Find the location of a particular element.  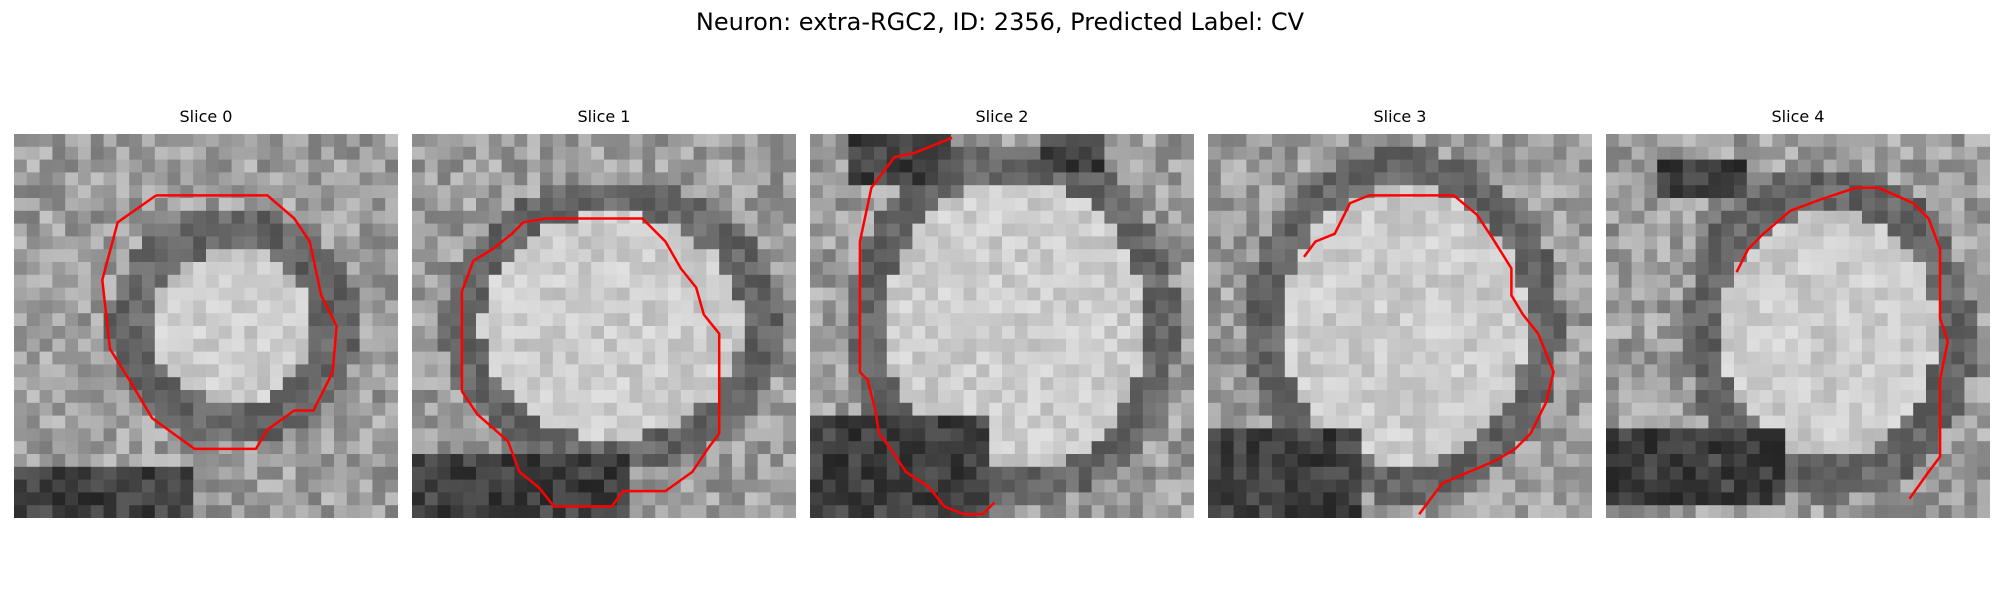

slice-title-1: Slice 1 is located at coordinates (604, 116).